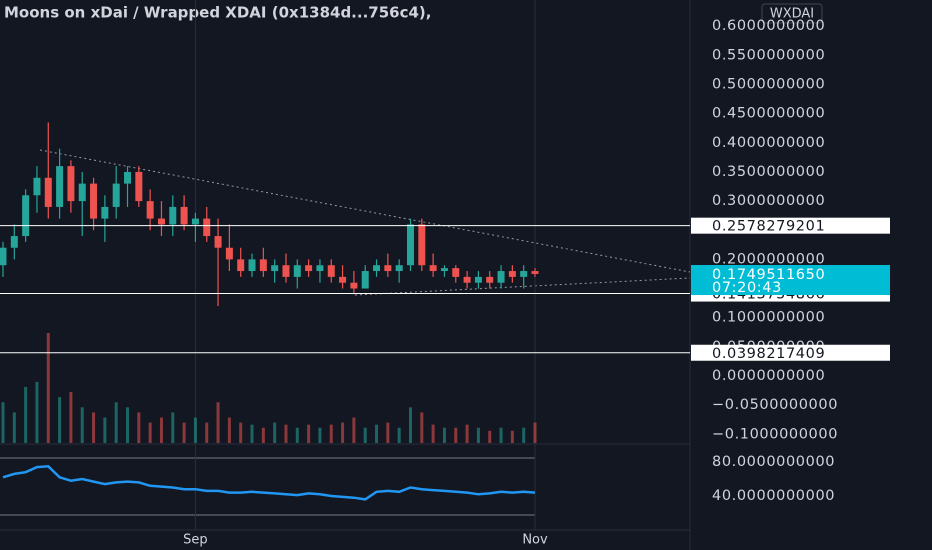 The image size is (932, 550). Describe the element at coordinates (768, 259) in the screenshot. I see `y-tick-label: 0.2000000000` at that location.